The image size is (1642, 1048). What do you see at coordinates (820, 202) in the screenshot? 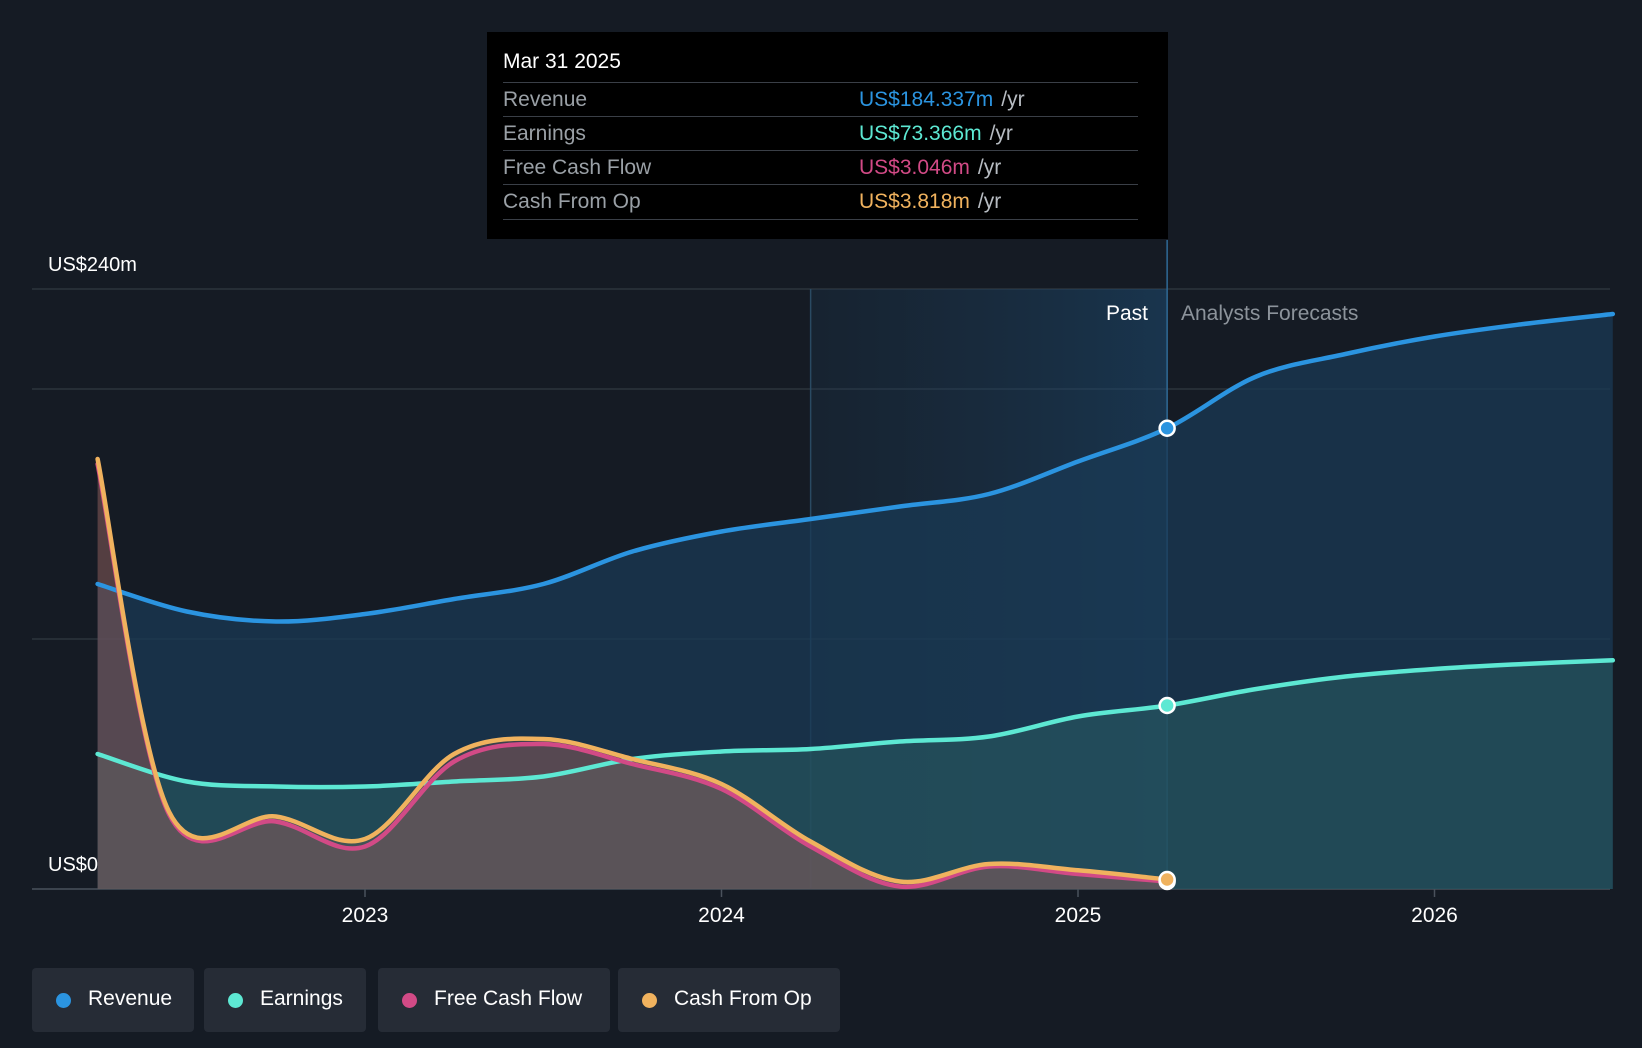
I see `tooltip-row-cash-from-op: Cash From Op US$3.818m/yr` at bounding box center [820, 202].